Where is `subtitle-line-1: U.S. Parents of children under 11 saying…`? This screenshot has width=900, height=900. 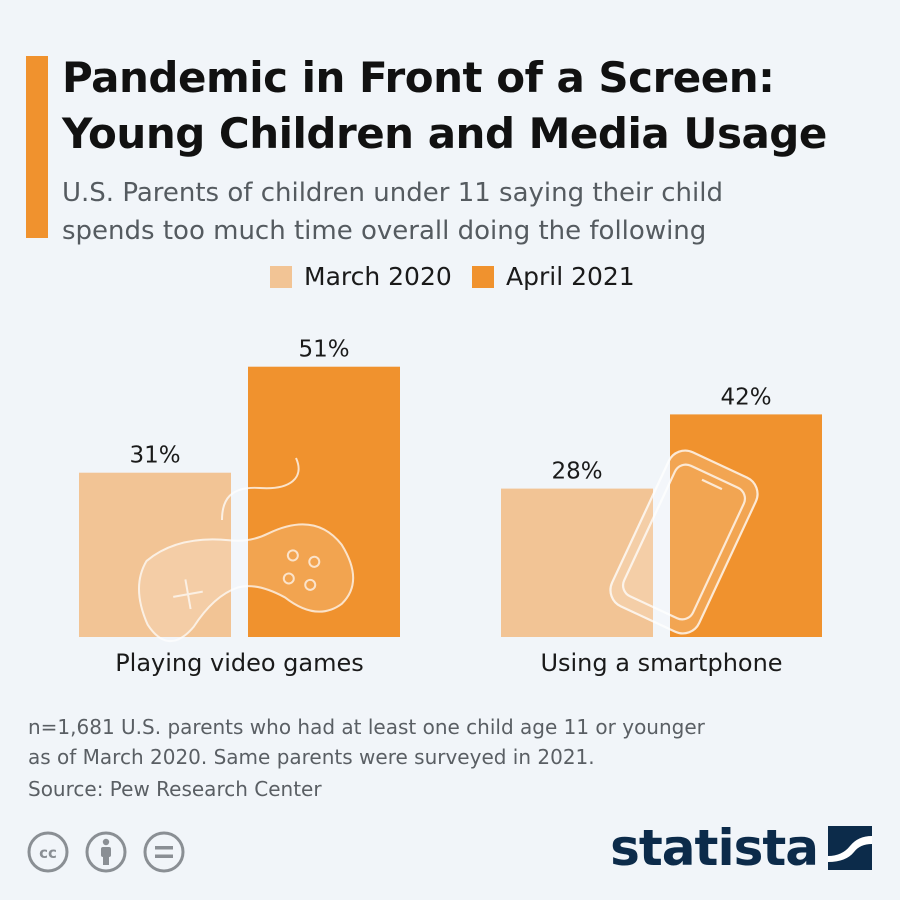 subtitle-line-1: U.S. Parents of children under 11 saying… is located at coordinates (392, 193).